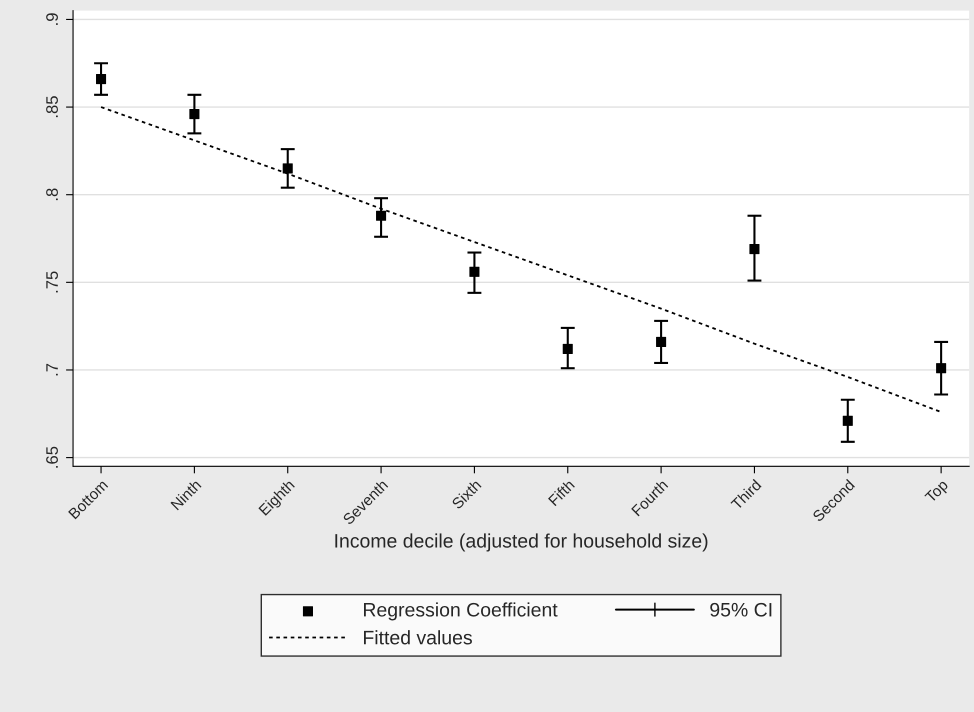 The height and width of the screenshot is (712, 974). What do you see at coordinates (52, 457) in the screenshot?
I see `y-tick-label: .65` at bounding box center [52, 457].